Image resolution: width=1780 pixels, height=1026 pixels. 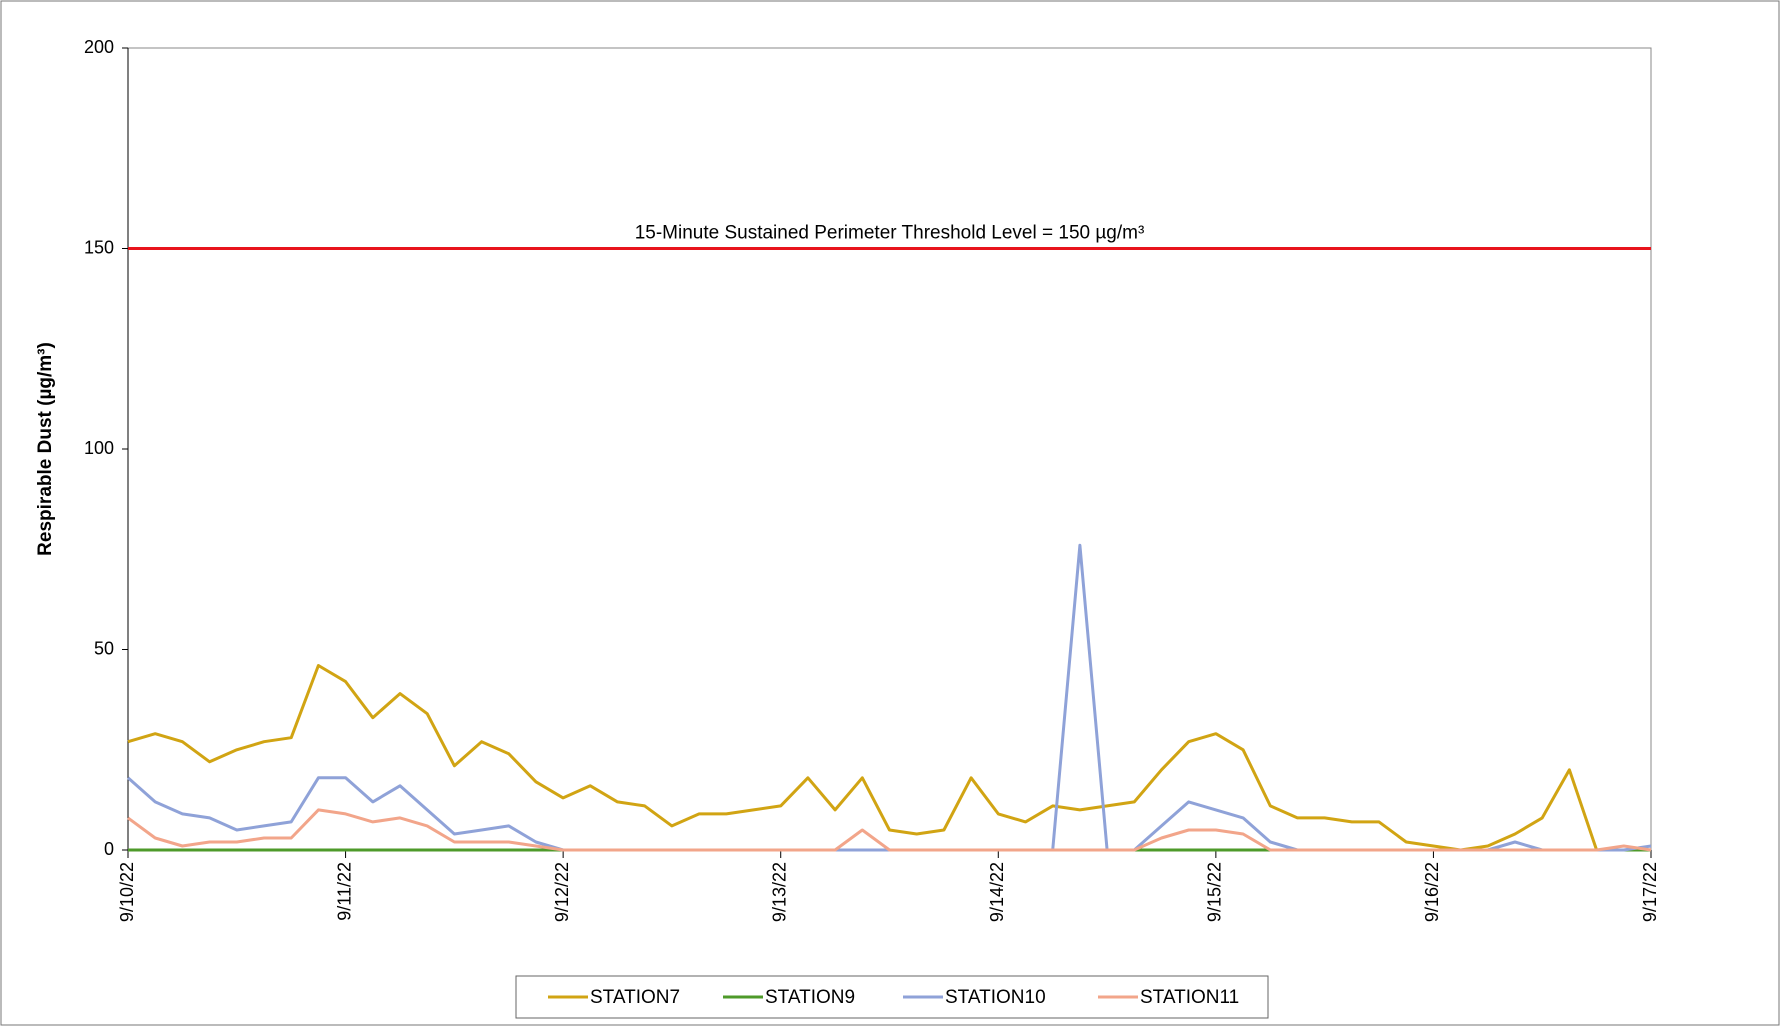 What do you see at coordinates (99, 47) in the screenshot?
I see `y-tick-label: 200` at bounding box center [99, 47].